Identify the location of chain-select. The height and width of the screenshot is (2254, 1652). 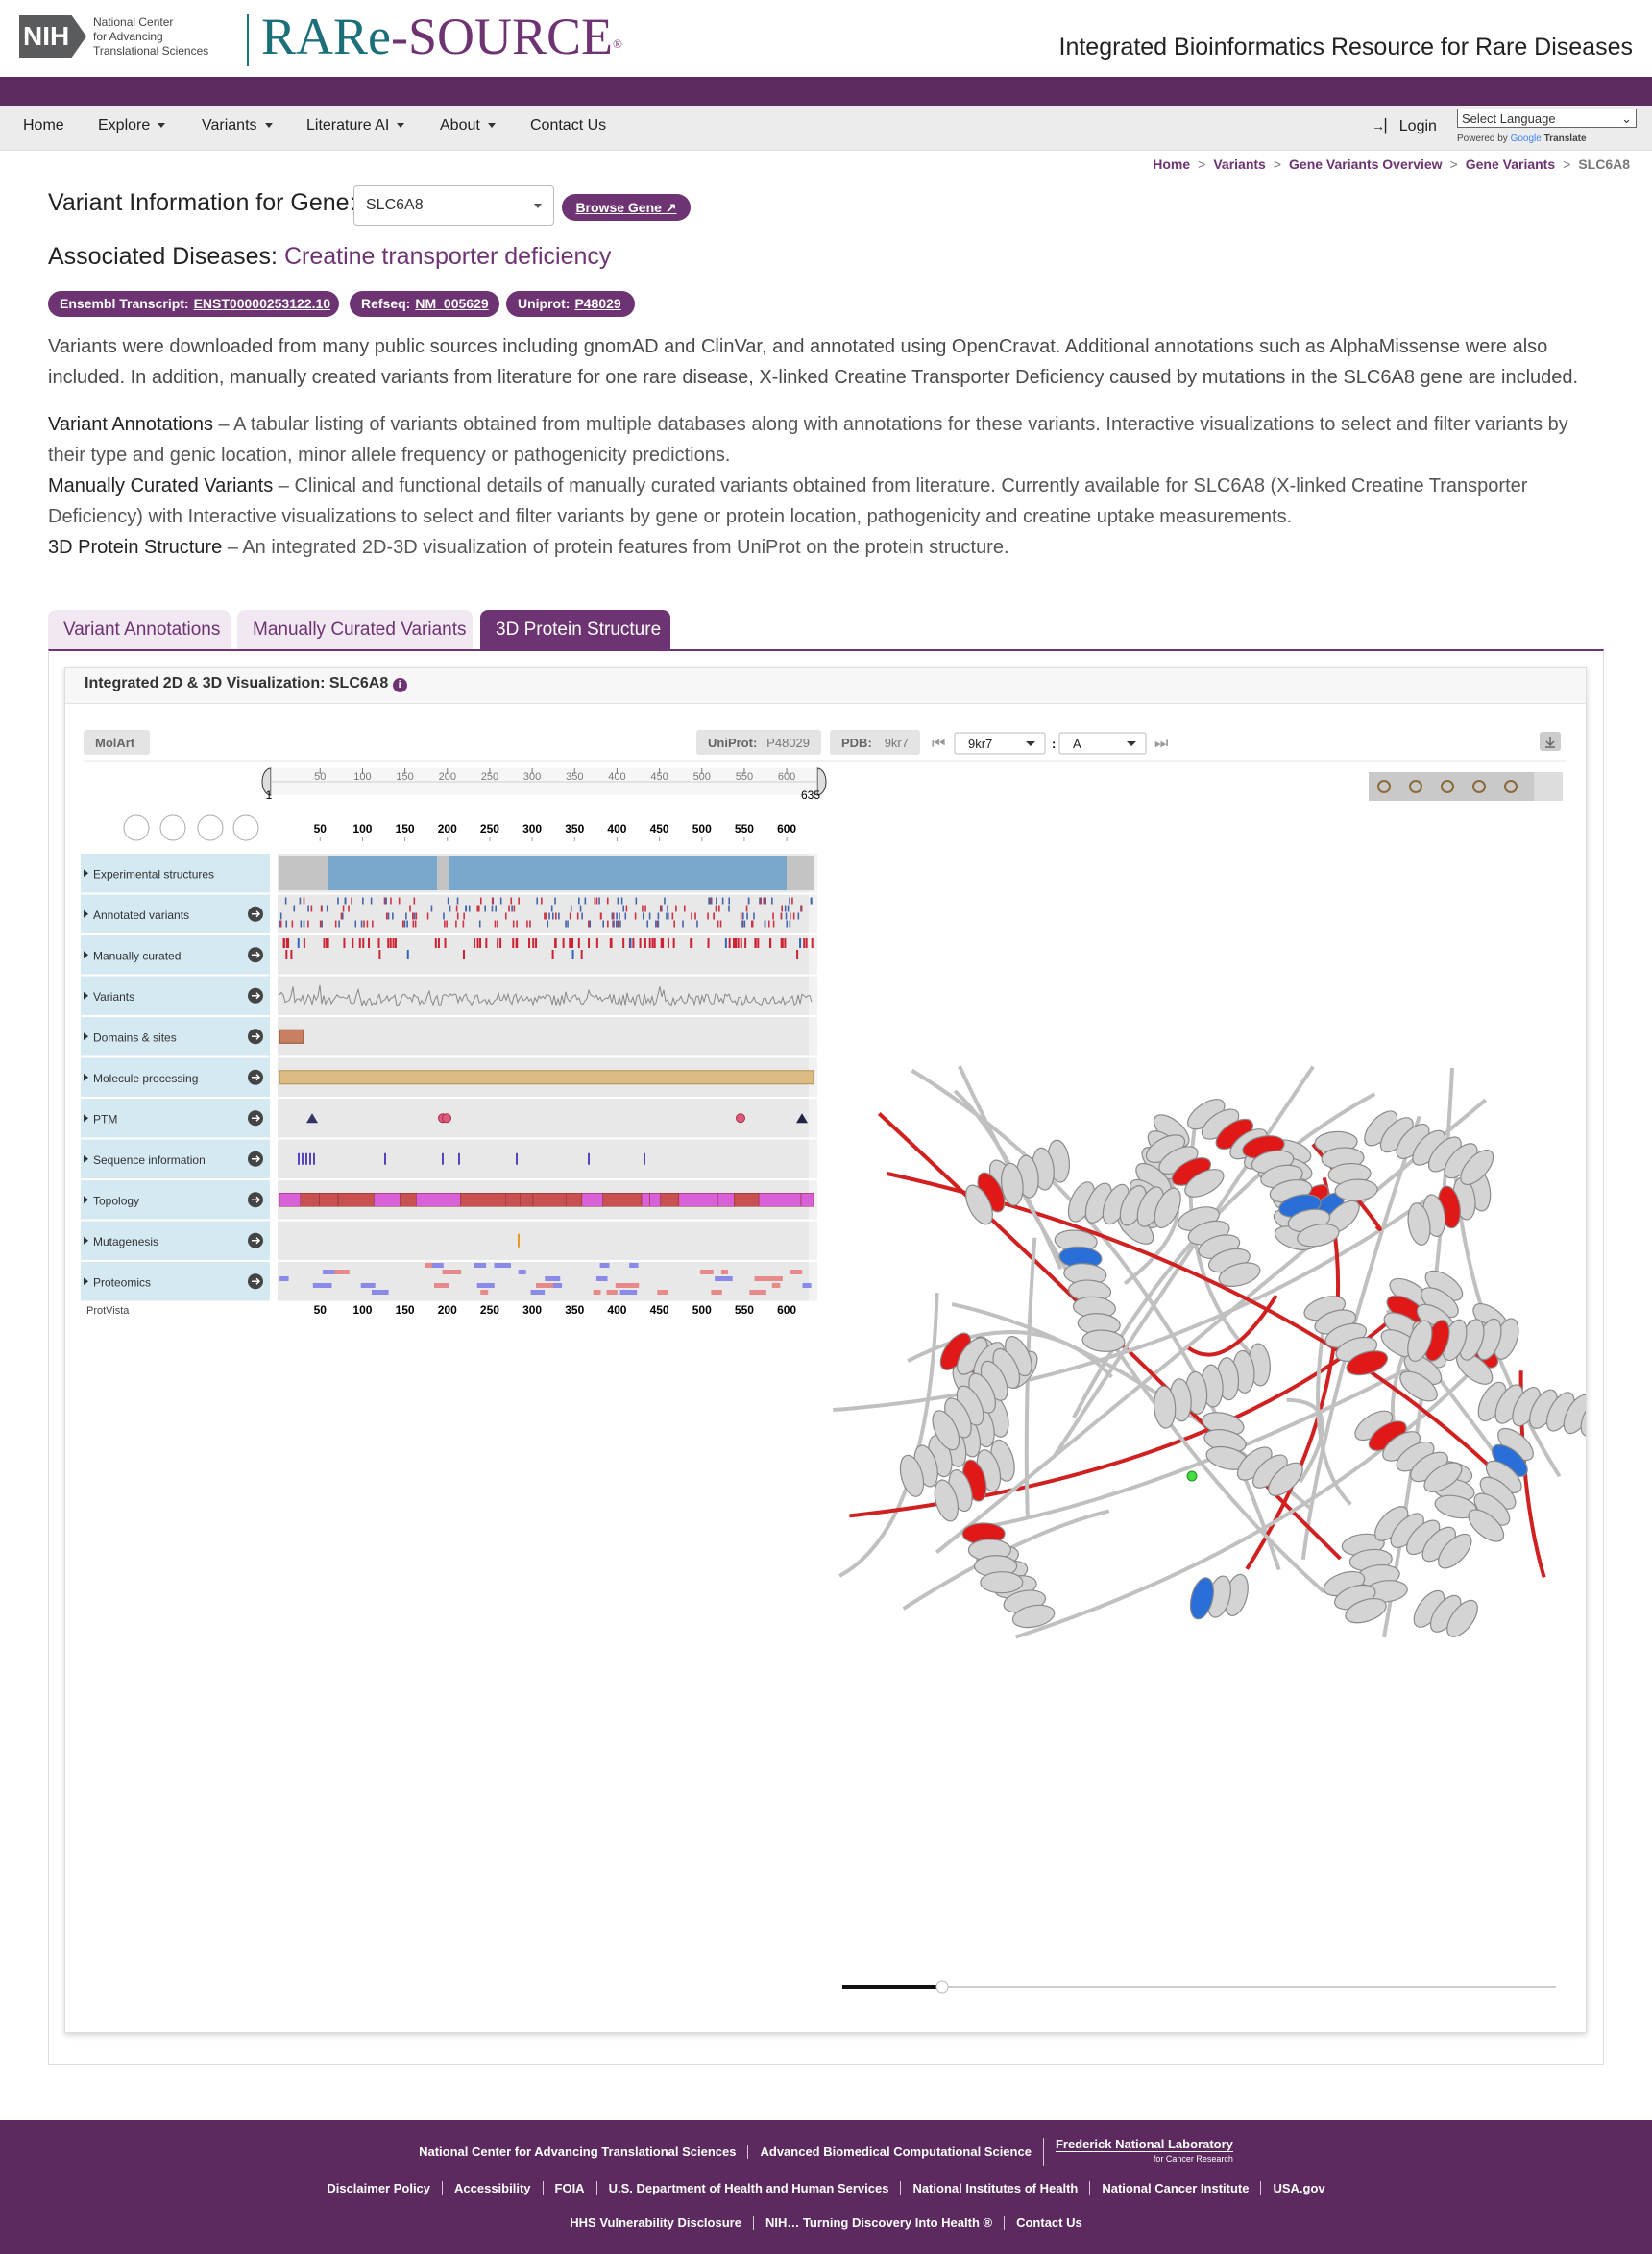
(1102, 743).